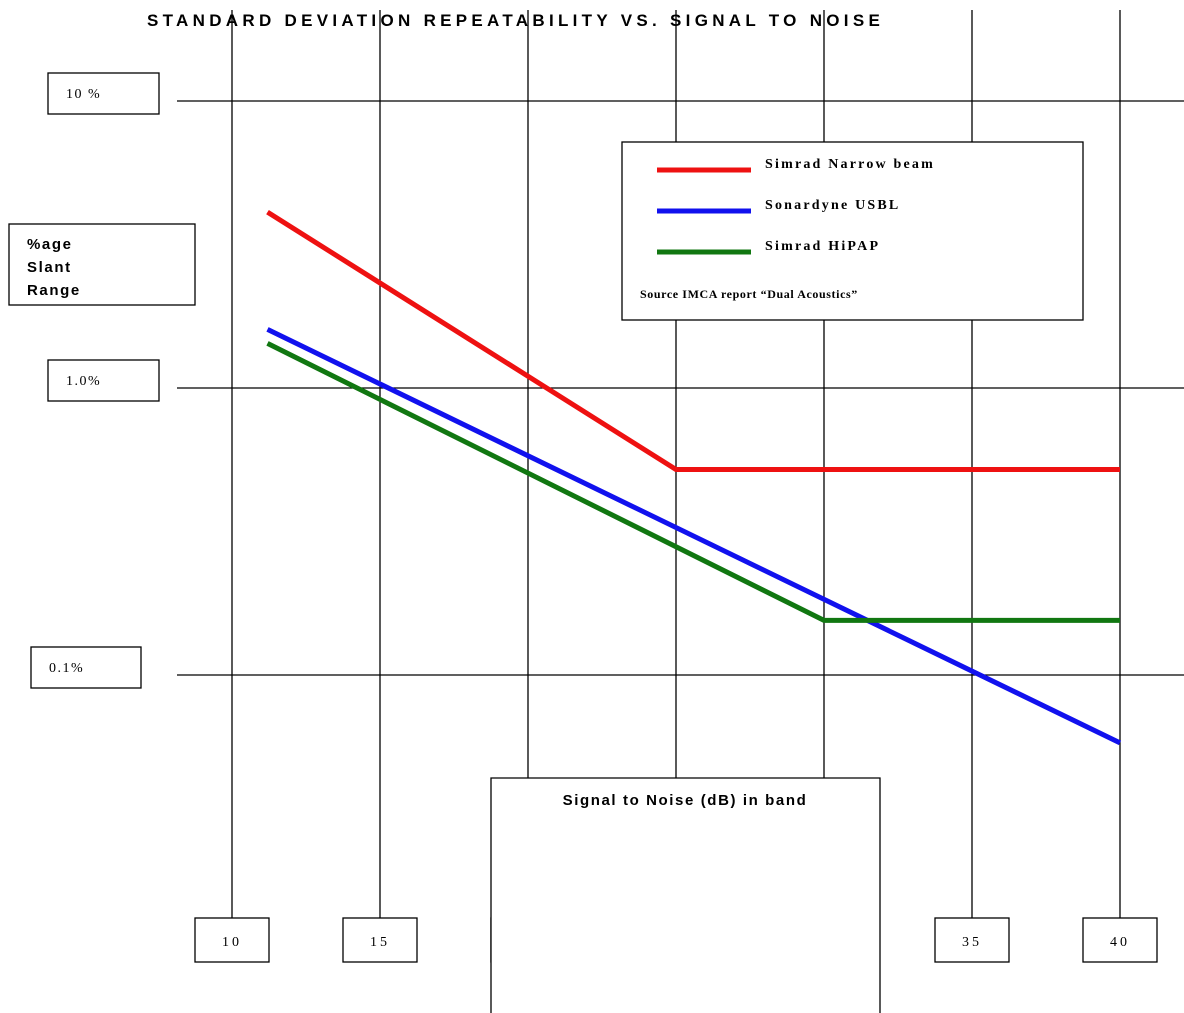 This screenshot has height=1013, width=1184. Describe the element at coordinates (83, 94) in the screenshot. I see `y-tick-label-0: 10 %` at that location.